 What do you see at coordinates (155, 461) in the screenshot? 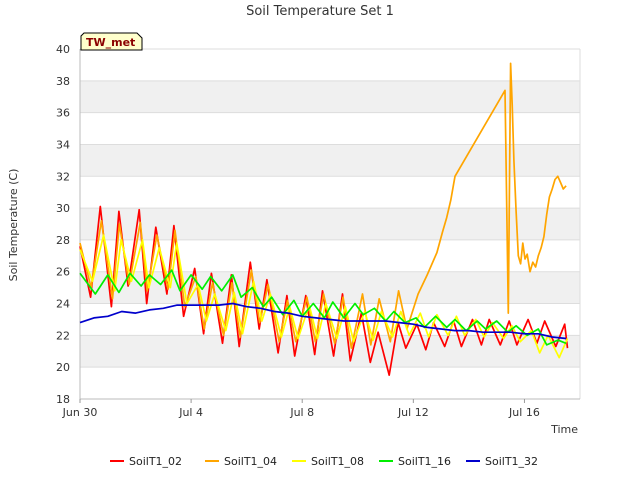
I see `legend-label: SoilT1_02` at bounding box center [155, 461].